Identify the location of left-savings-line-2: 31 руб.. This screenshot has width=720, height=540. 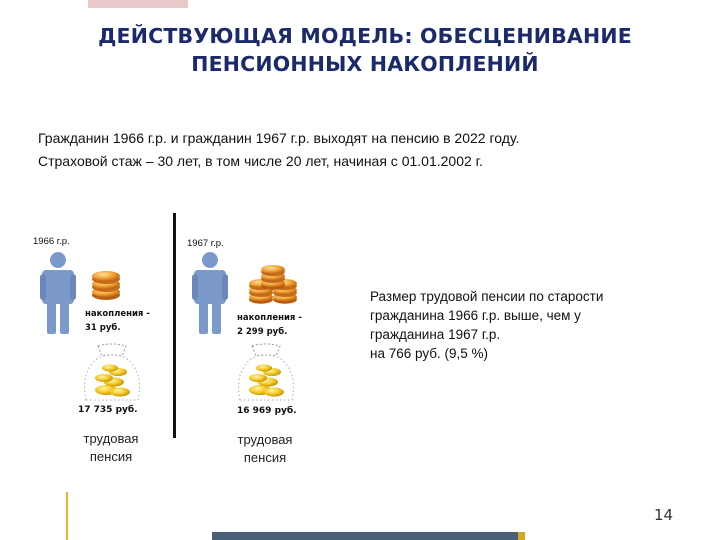
(103, 328).